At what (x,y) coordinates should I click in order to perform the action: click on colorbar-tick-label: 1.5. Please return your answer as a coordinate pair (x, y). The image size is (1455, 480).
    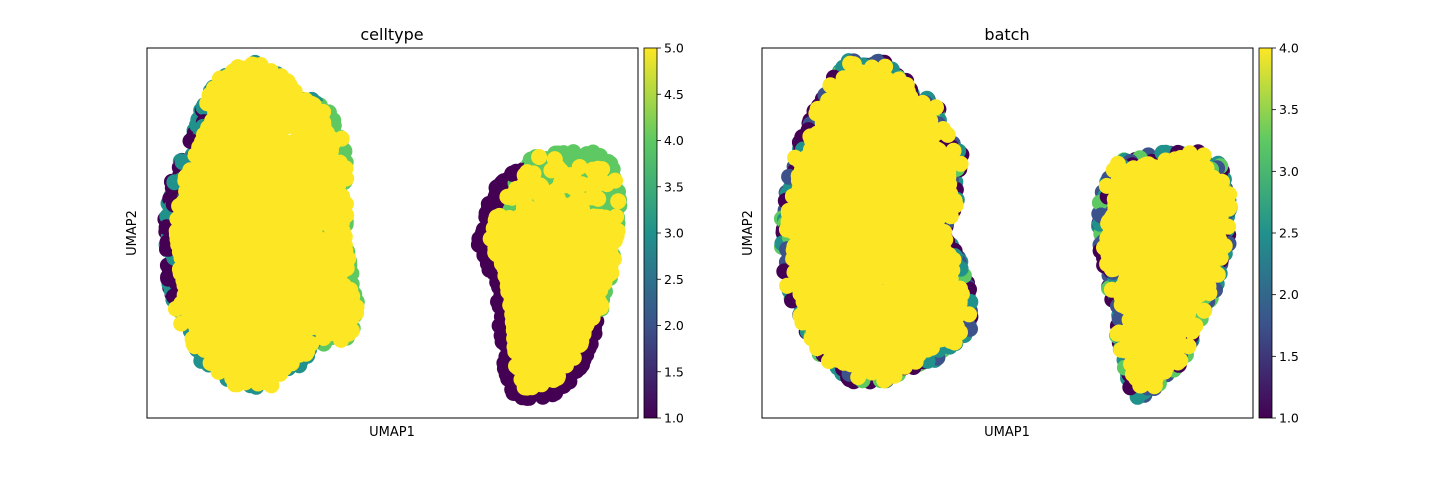
    Looking at the image, I should click on (674, 371).